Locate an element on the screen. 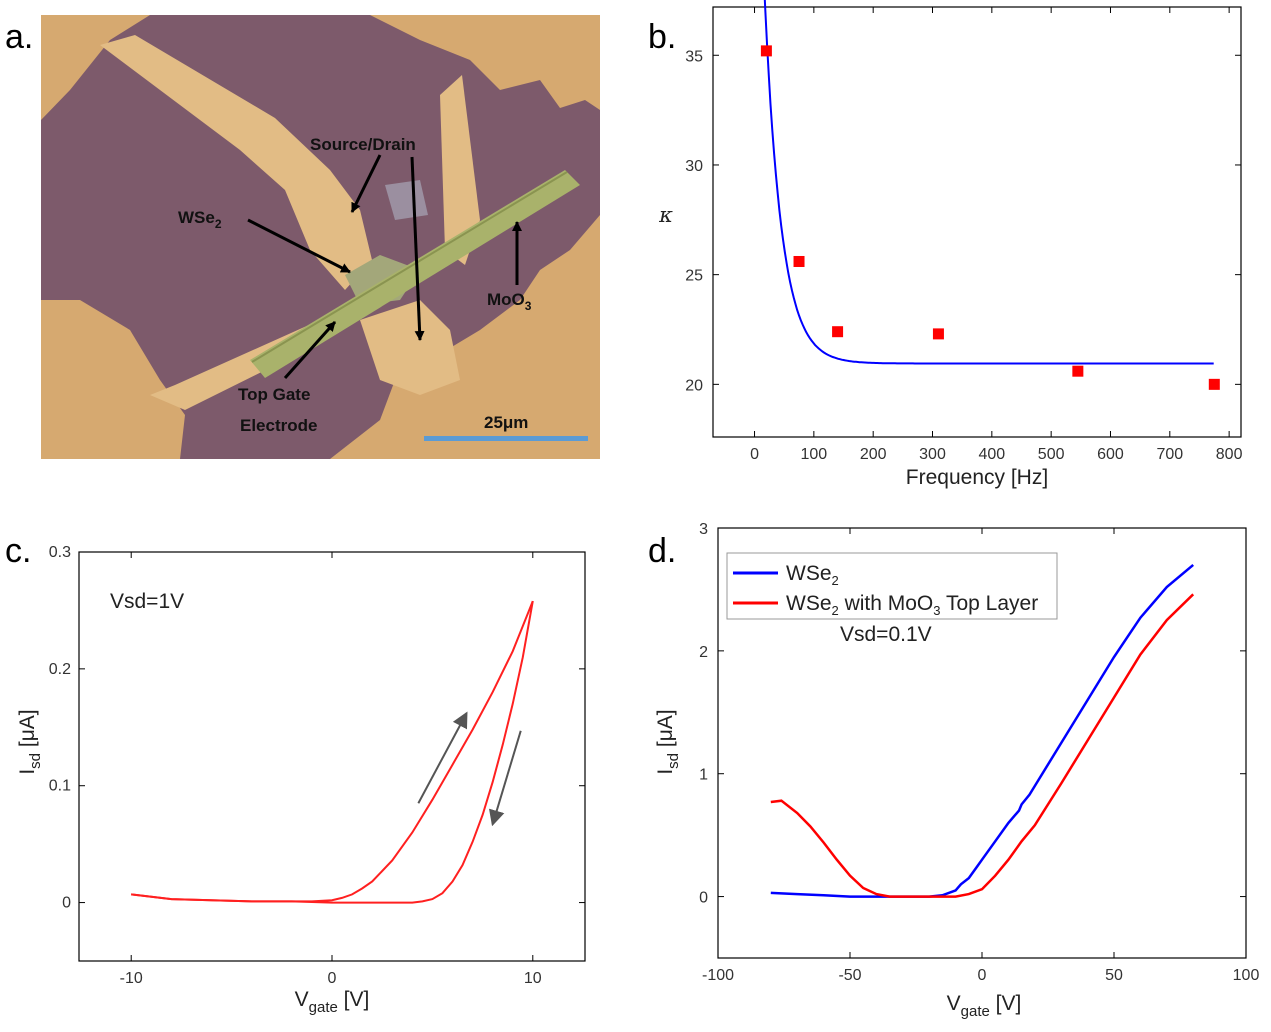 The width and height of the screenshot is (1271, 1032). gold-pad-top-right is located at coordinates (485, 62).